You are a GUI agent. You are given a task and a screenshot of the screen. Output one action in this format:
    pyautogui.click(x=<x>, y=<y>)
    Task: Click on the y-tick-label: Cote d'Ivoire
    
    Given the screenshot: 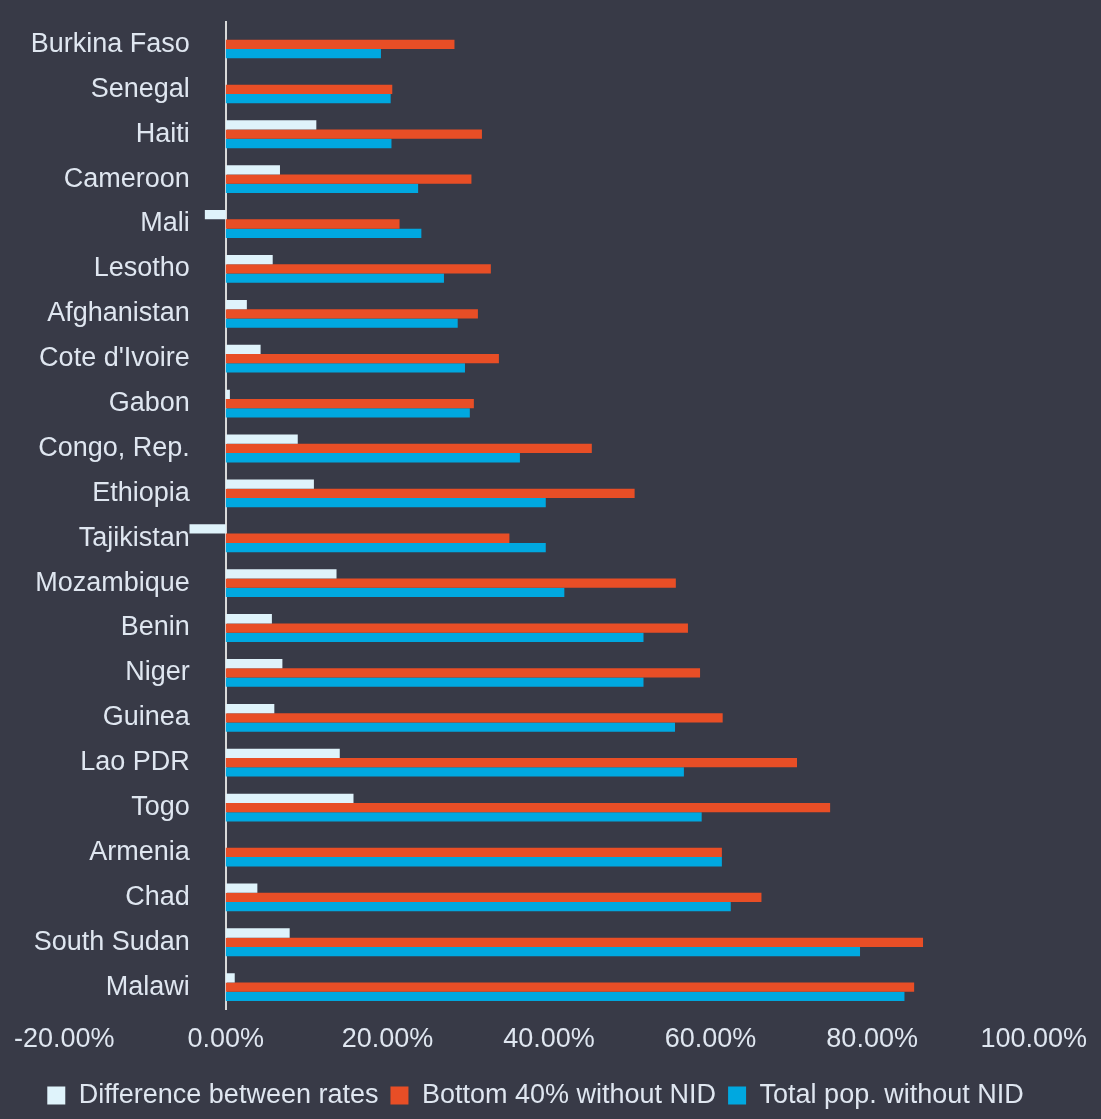 What is the action you would take?
    pyautogui.click(x=114, y=357)
    